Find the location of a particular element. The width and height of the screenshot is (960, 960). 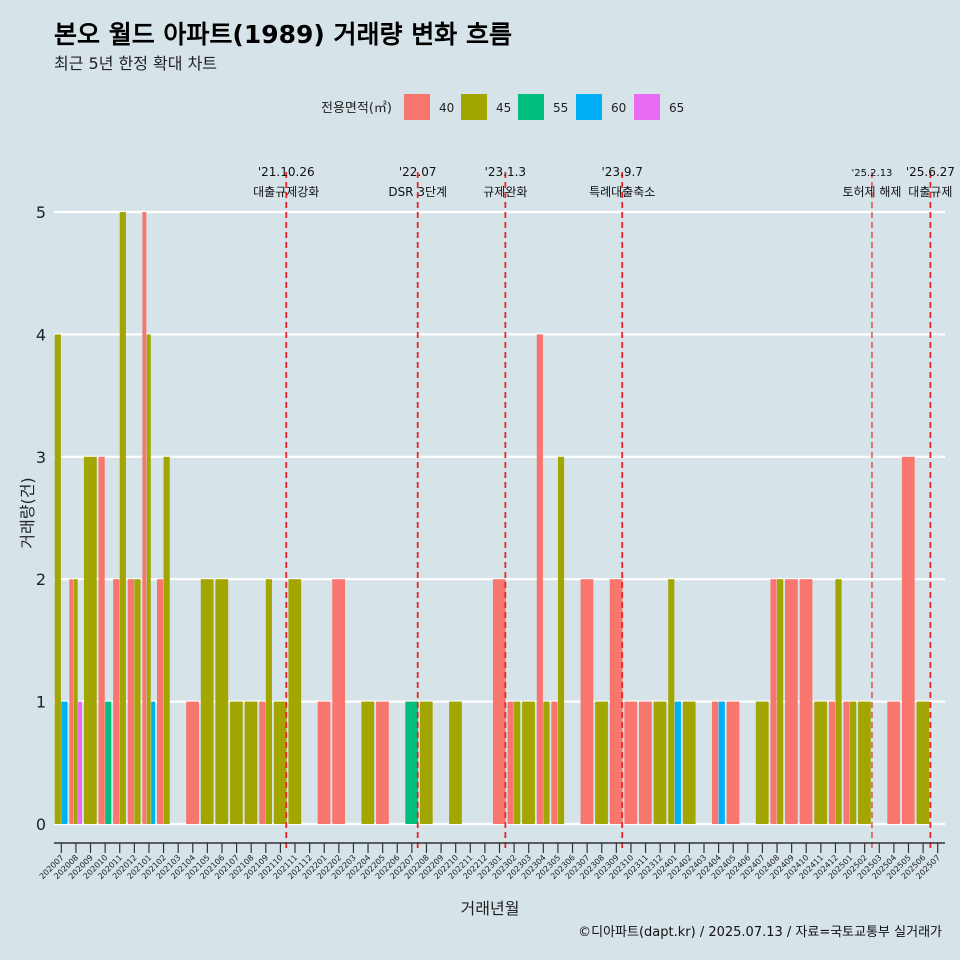

y-tick-label: 3 is located at coordinates (41, 457).